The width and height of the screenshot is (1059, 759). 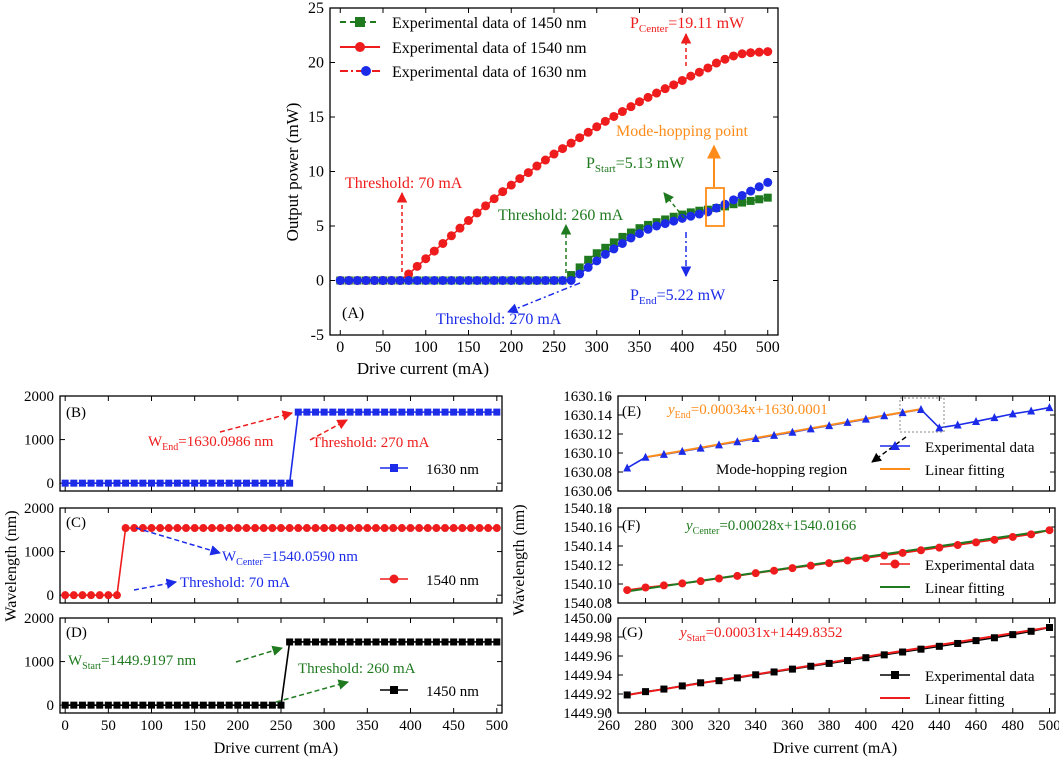 I want to click on panel-e-frame, so click(x=836, y=443).